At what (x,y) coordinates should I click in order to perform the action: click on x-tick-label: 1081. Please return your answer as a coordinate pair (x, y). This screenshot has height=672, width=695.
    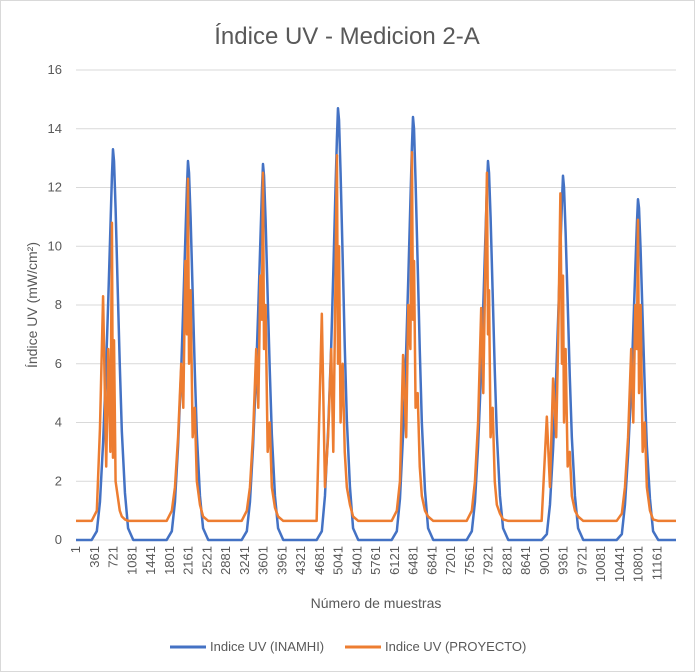
    Looking at the image, I should click on (131, 560).